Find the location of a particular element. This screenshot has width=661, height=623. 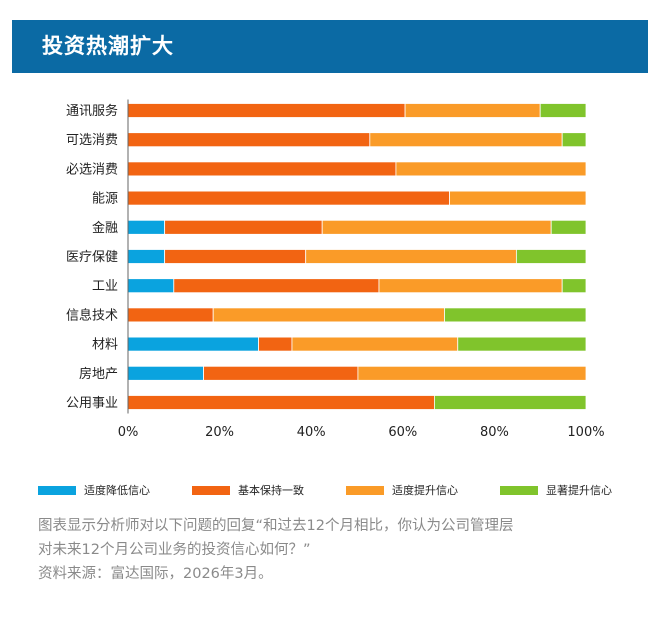

note-line-3: 资料来源：富达国际，2026年3月。 is located at coordinates (155, 574).